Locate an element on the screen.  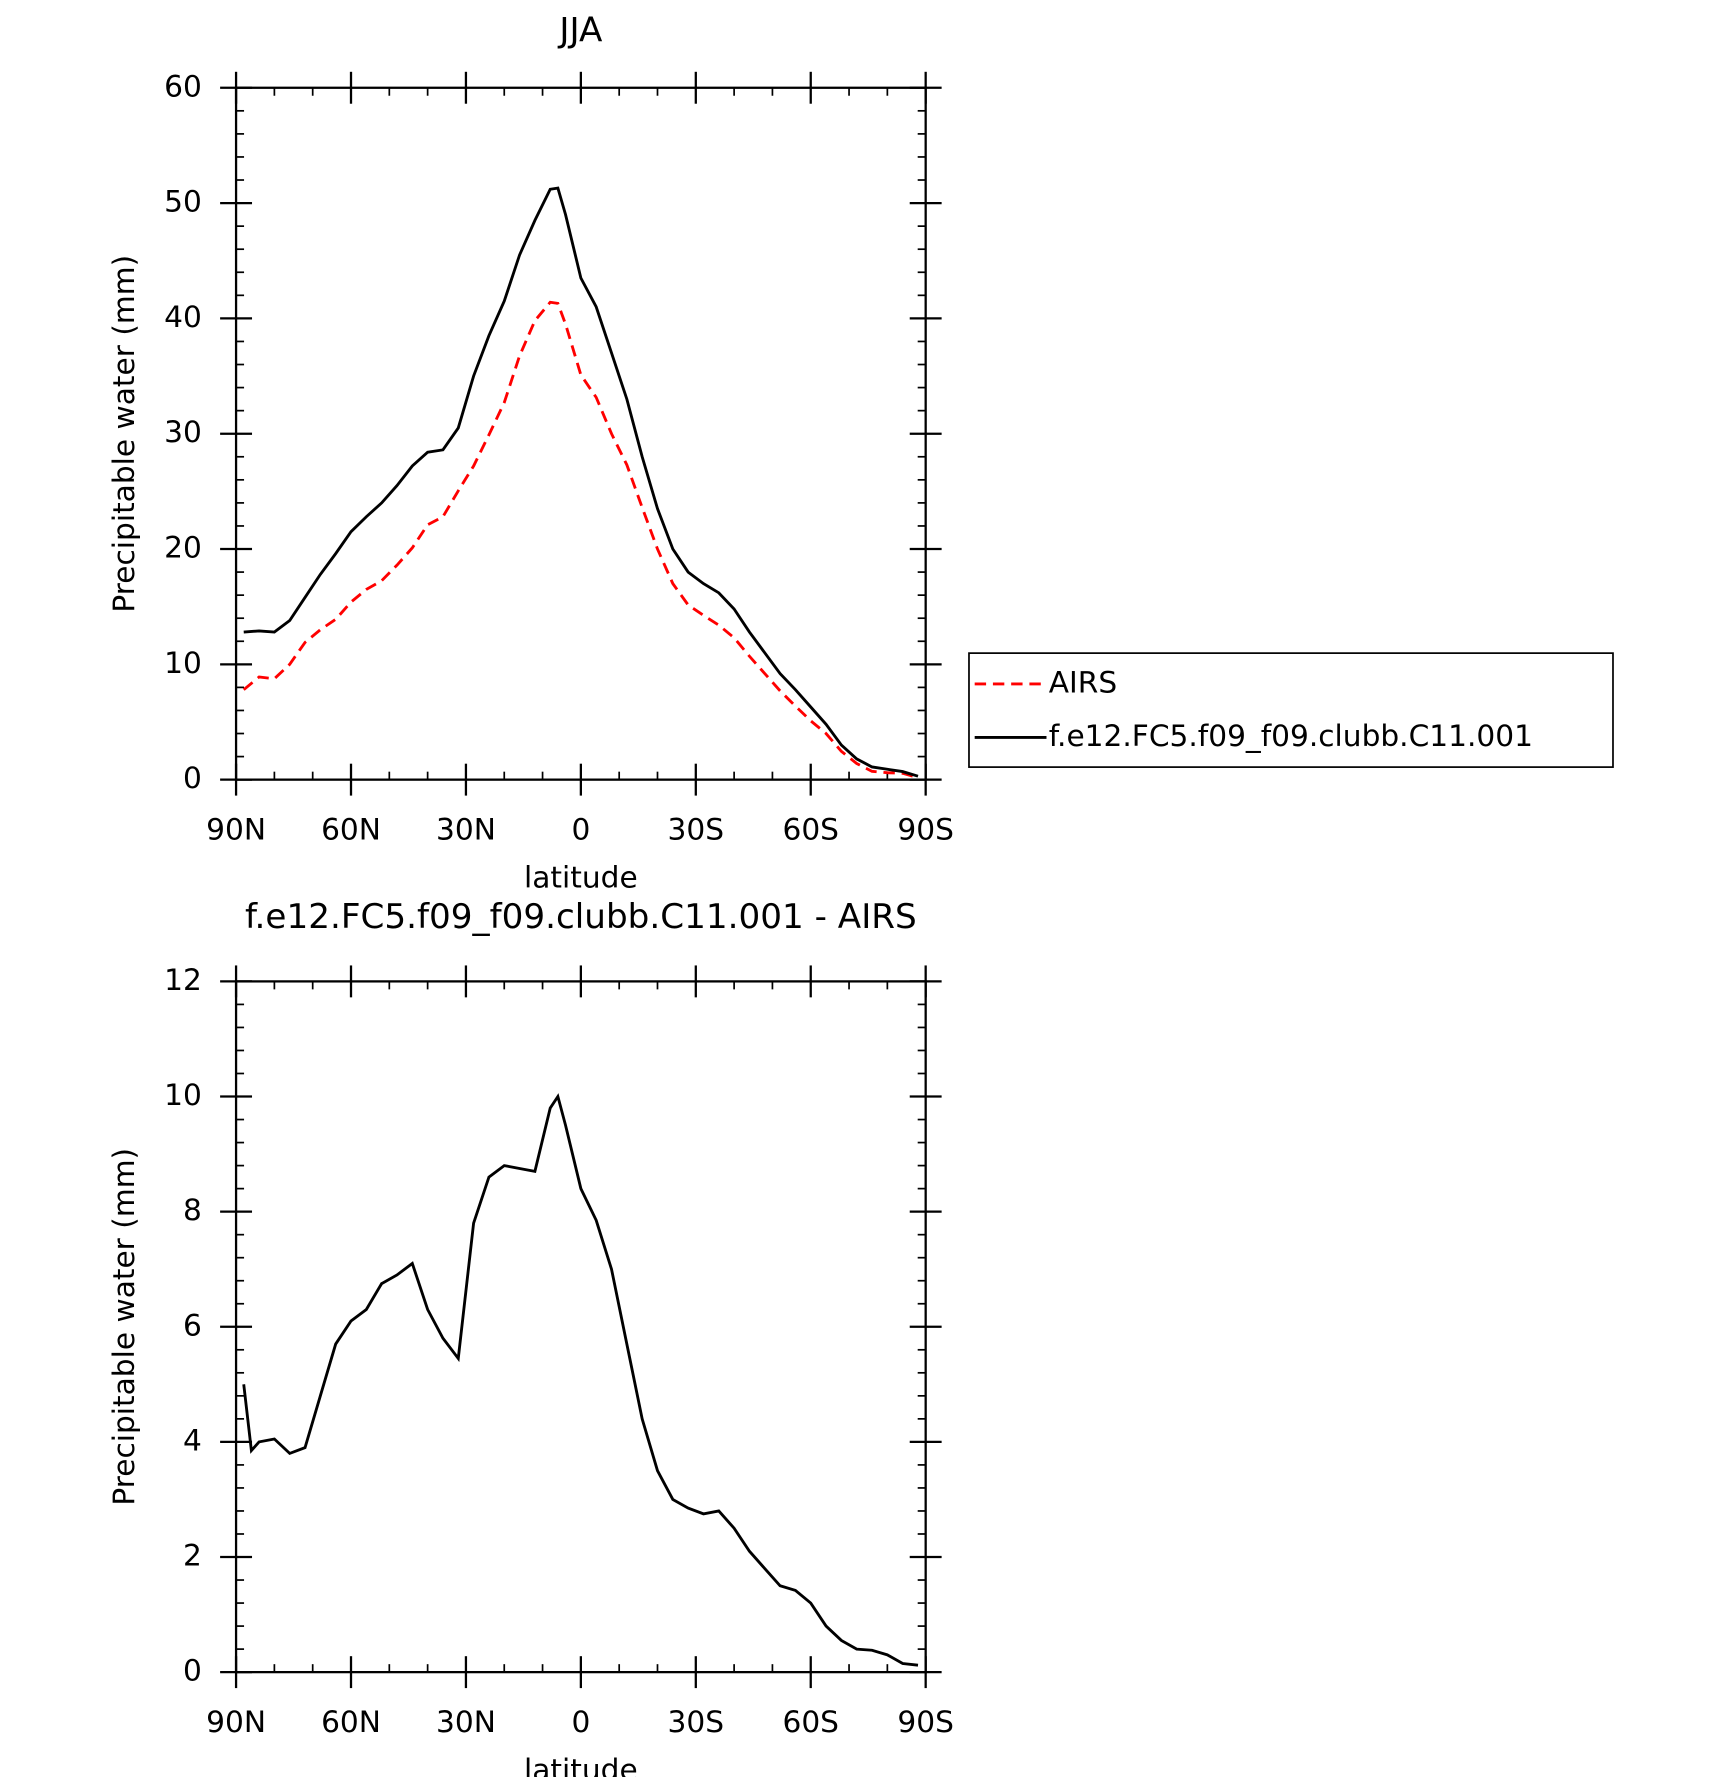
y-tick-label: 40 is located at coordinates (183, 316).